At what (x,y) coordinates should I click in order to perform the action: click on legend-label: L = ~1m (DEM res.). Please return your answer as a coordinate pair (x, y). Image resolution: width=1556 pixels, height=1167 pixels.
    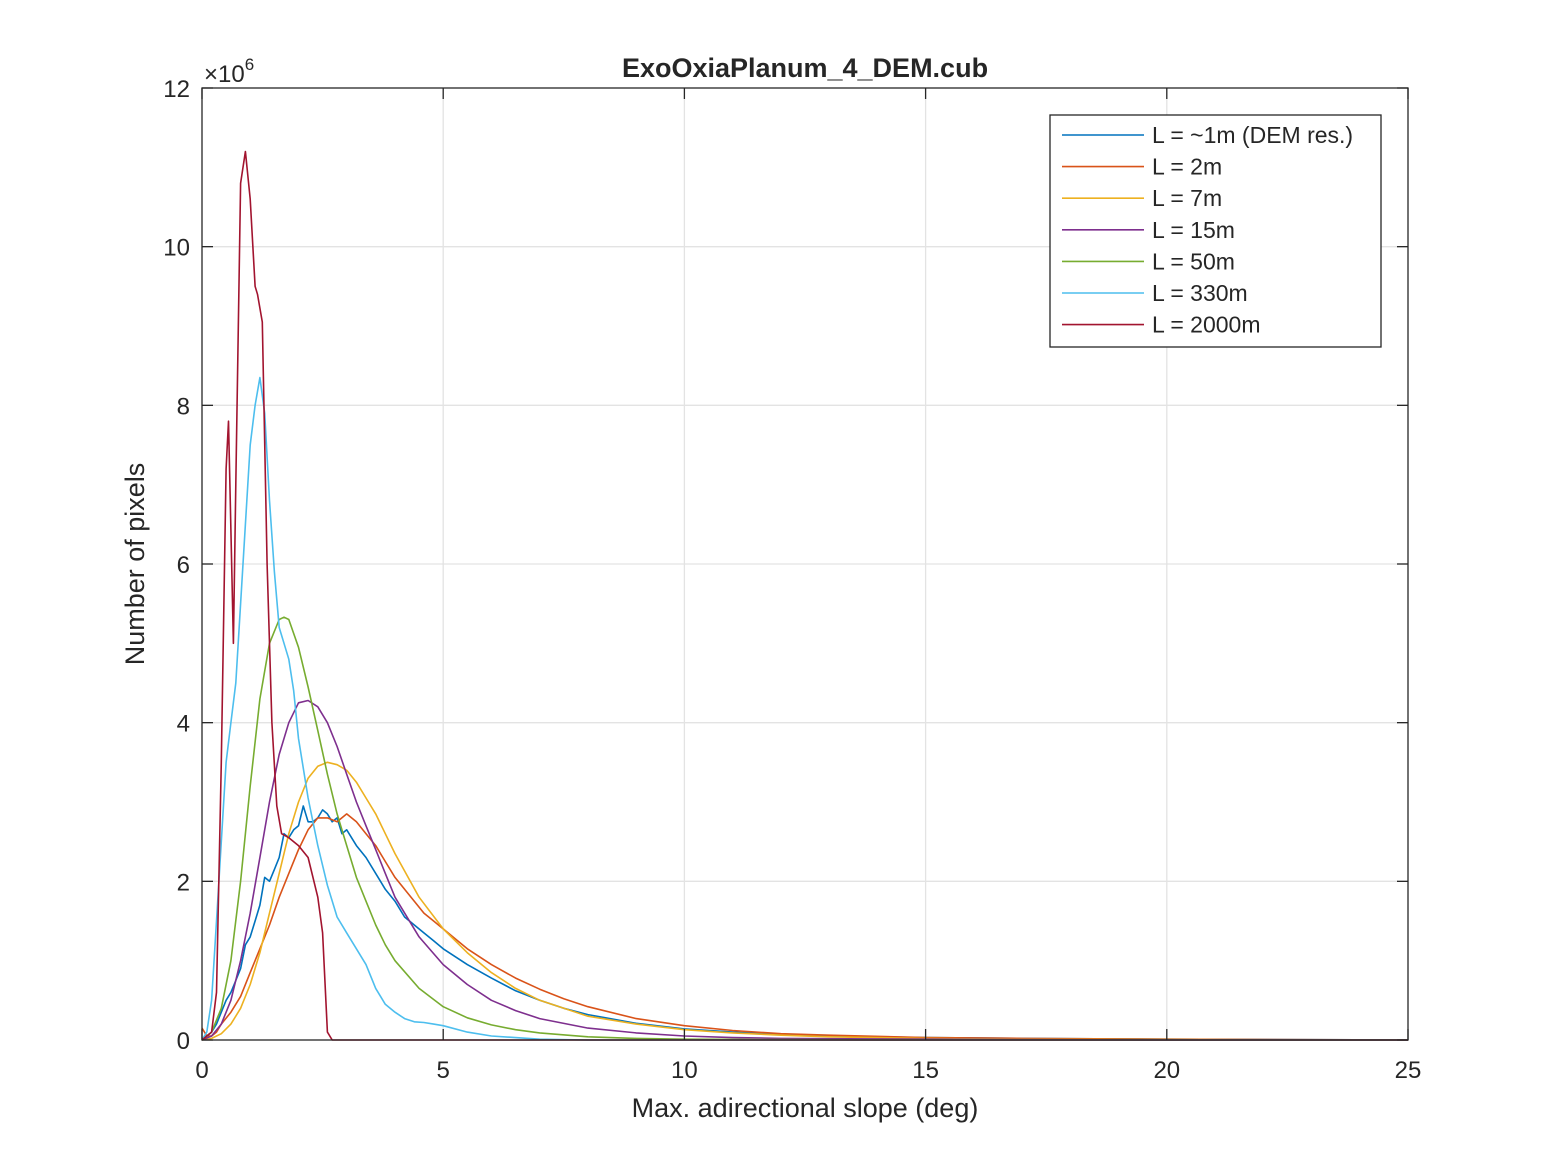
    Looking at the image, I should click on (1252, 135).